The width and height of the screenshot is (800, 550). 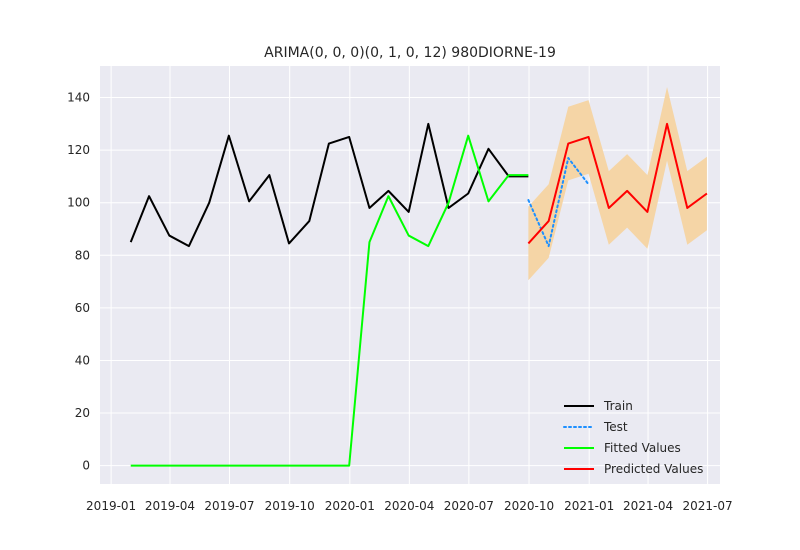 What do you see at coordinates (229, 506) in the screenshot?
I see `x-tick-label: 2019-07` at bounding box center [229, 506].